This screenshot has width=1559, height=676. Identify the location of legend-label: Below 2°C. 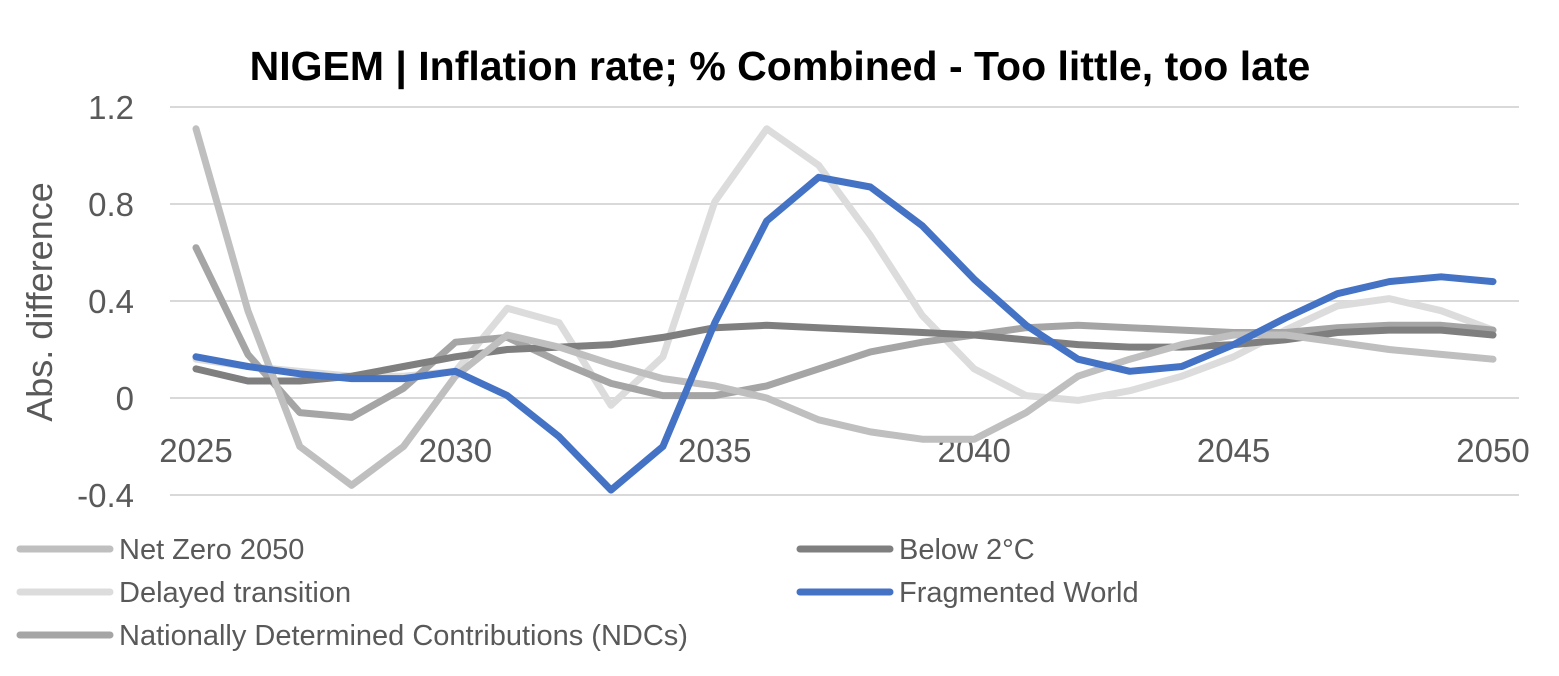
(967, 550).